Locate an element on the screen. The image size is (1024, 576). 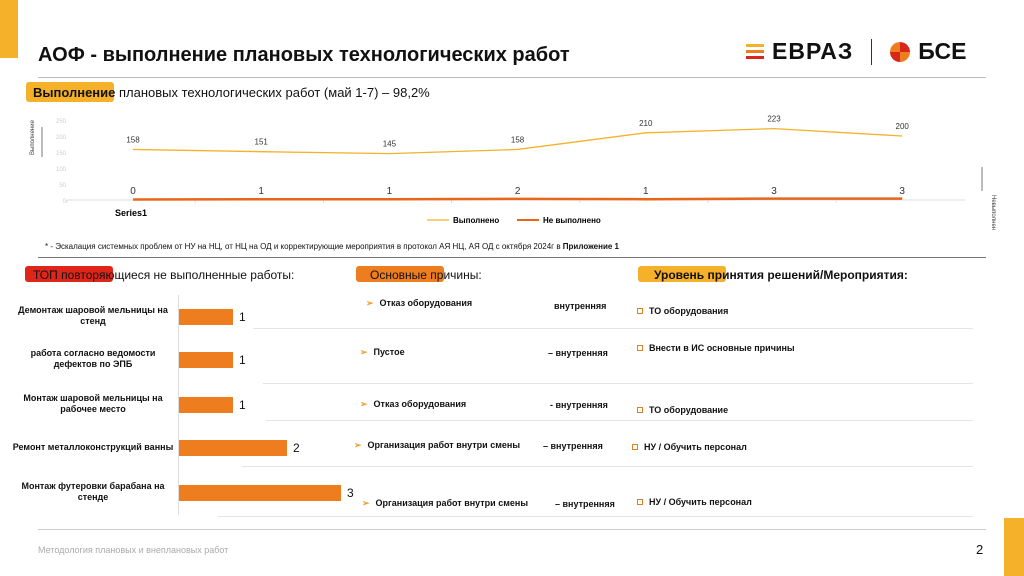
reason-type: внутренняя is located at coordinates (580, 306).